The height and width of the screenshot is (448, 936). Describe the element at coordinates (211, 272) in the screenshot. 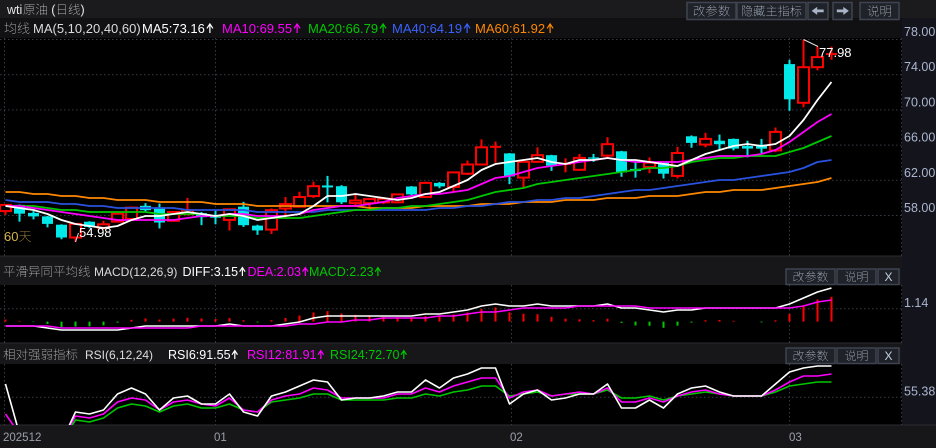

I see `svg-text: DIFF:3.15` at that location.